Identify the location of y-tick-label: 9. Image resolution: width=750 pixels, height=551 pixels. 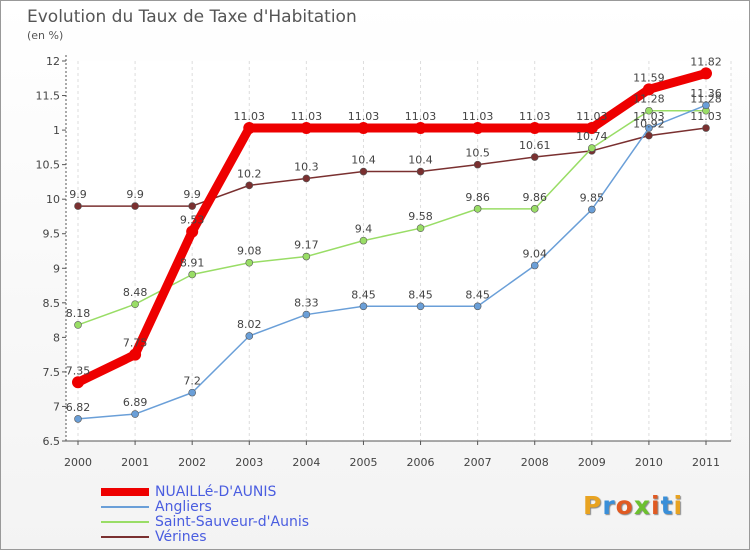
(56, 268).